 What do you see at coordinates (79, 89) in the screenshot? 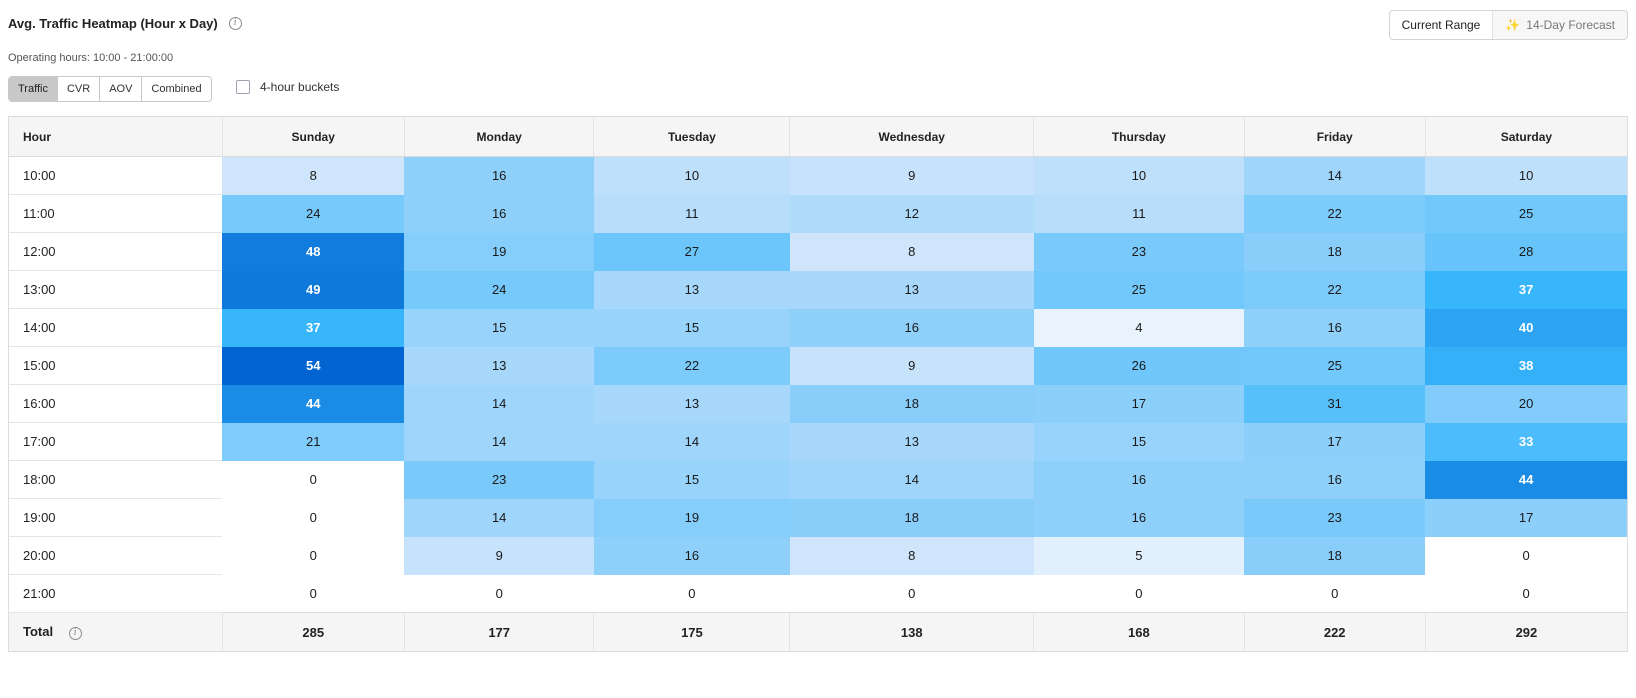
I see `tab-cvr: CVR` at bounding box center [79, 89].